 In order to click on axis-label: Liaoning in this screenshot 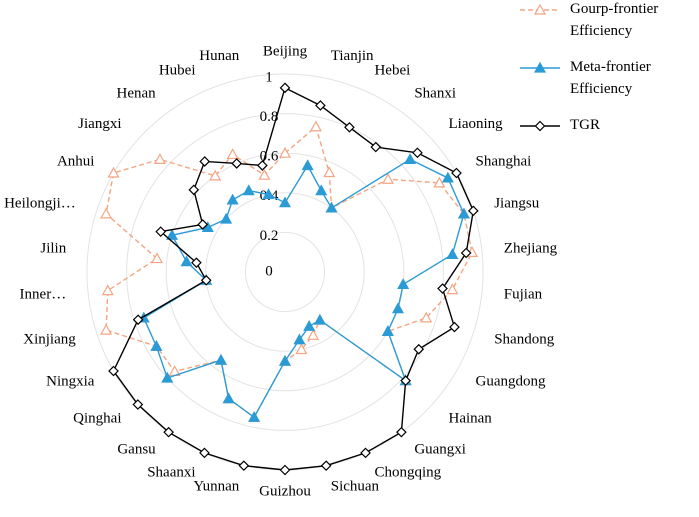, I will do `click(475, 124)`.